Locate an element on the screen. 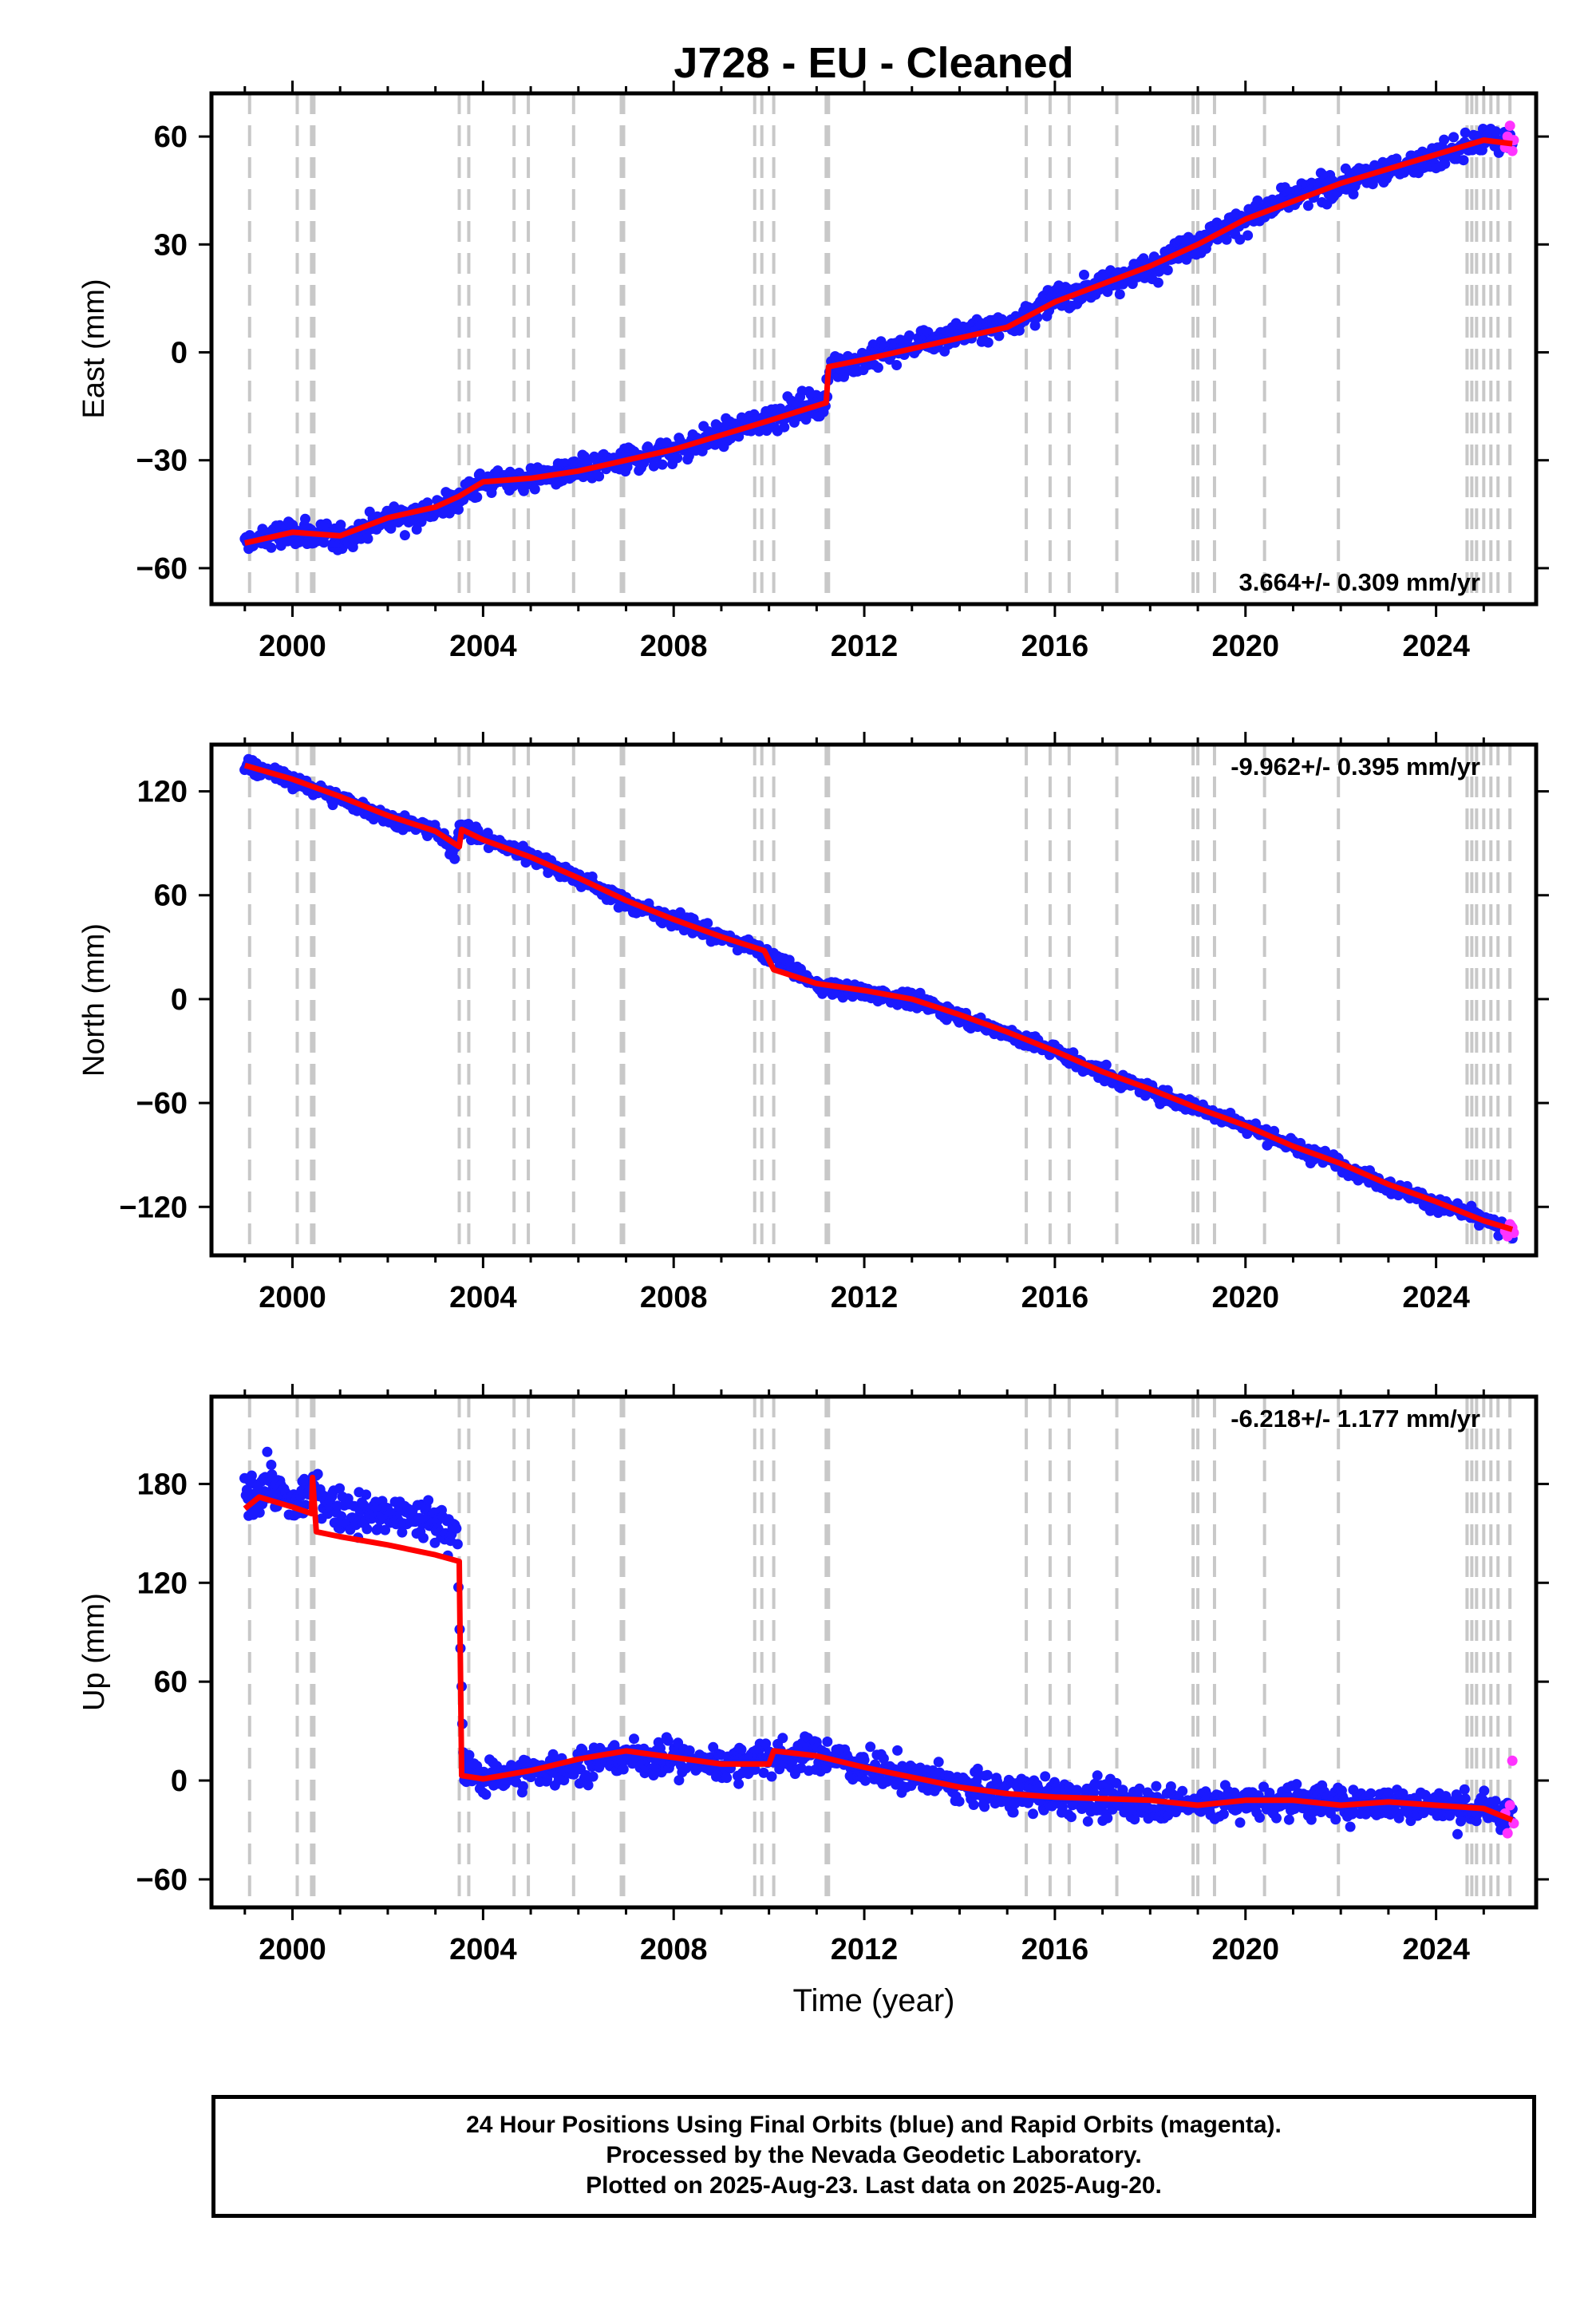 This screenshot has height=2316, width=1596. y-tick-label: 180 is located at coordinates (162, 1484).